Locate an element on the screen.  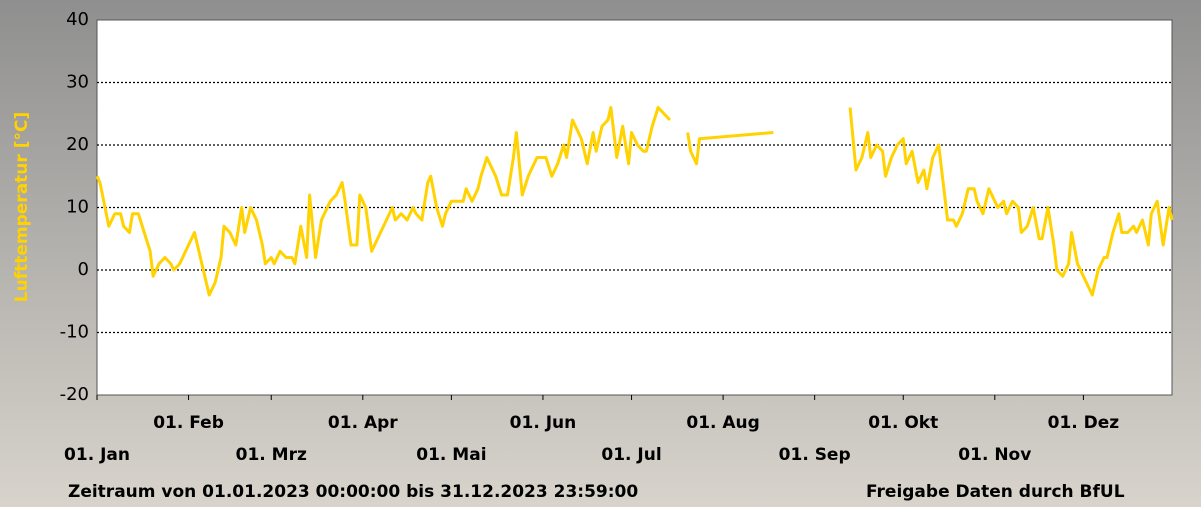
y-tick-label: 20 is located at coordinates (77, 144).